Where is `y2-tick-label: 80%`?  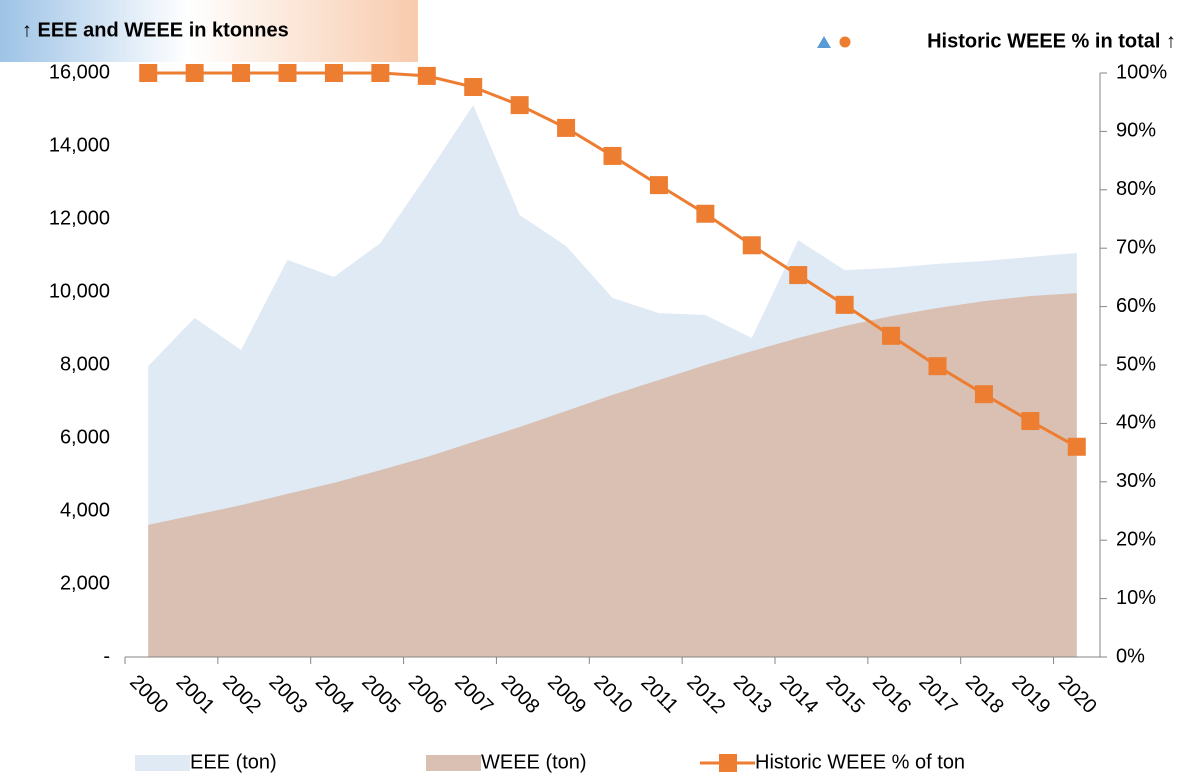 y2-tick-label: 80% is located at coordinates (1136, 189).